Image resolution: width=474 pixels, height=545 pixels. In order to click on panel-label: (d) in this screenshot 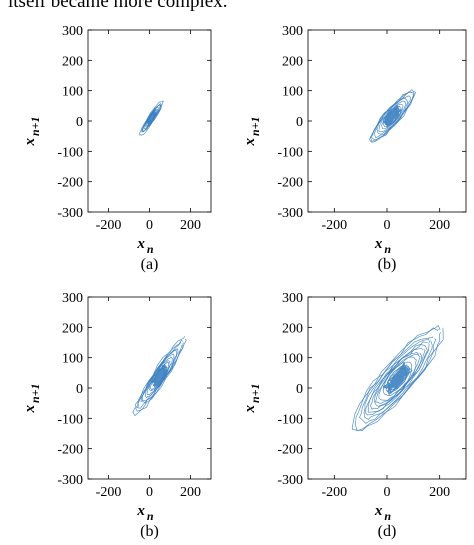, I will do `click(387, 531)`.